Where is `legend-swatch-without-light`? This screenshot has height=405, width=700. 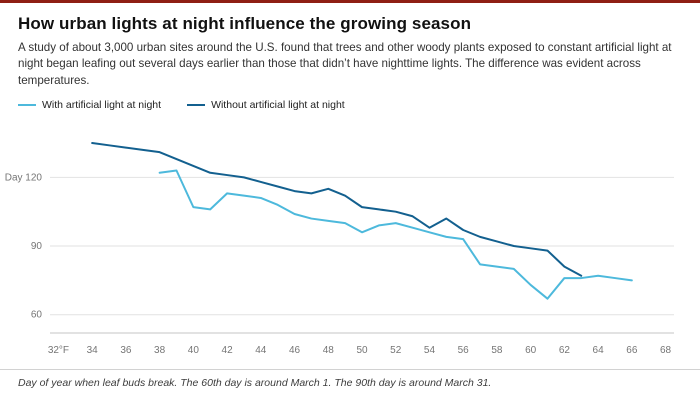 legend-swatch-without-light is located at coordinates (196, 105).